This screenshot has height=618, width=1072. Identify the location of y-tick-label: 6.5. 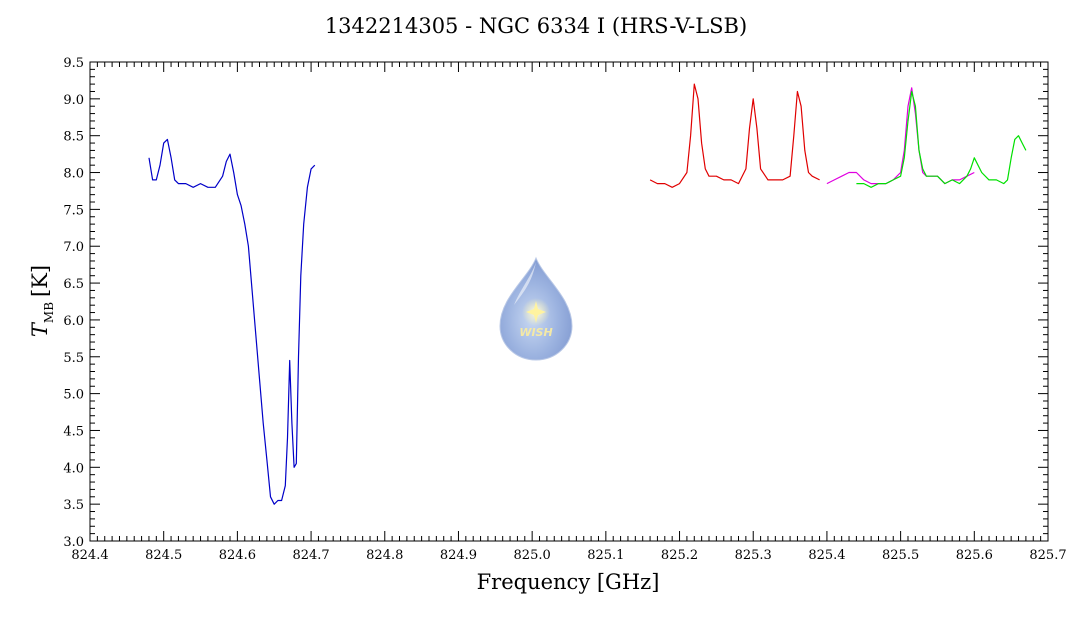
(73, 284).